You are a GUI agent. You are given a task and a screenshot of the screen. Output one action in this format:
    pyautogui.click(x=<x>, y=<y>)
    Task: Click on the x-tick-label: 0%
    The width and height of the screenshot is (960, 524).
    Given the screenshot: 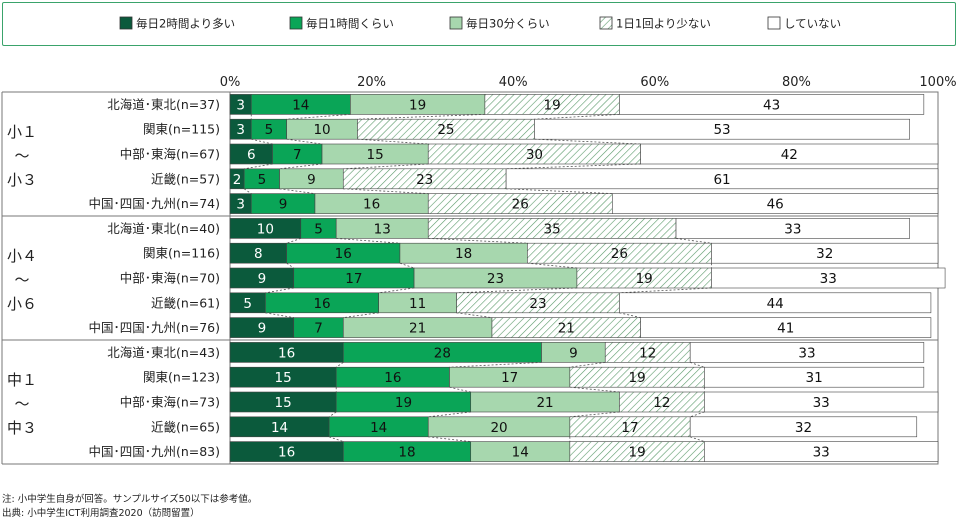 What is the action you would take?
    pyautogui.click(x=230, y=82)
    